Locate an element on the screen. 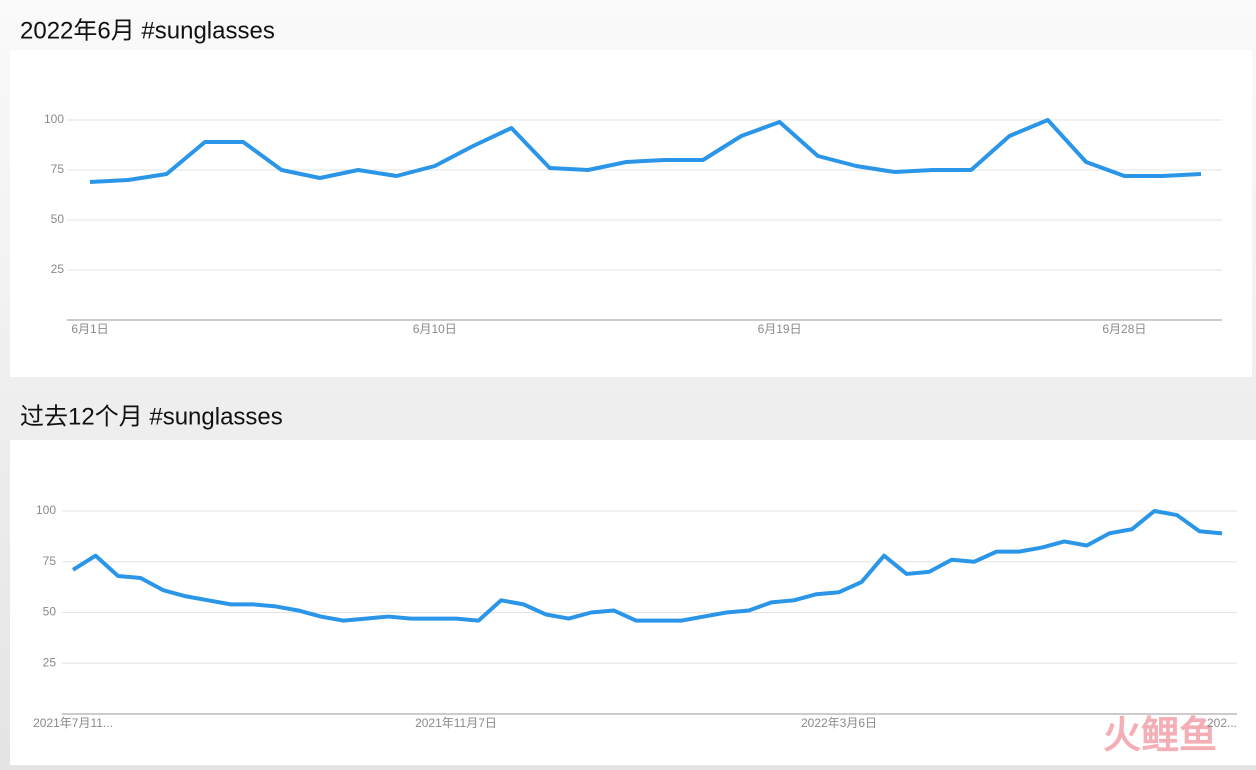  x-tick-label: 6月28日 is located at coordinates (1124, 329).